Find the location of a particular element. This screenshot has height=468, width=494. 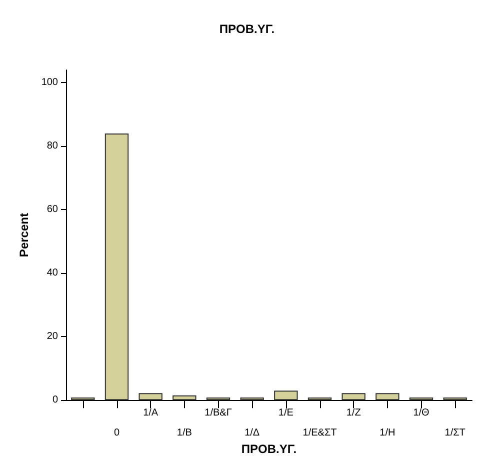

x-tick-label: 1/Β is located at coordinates (184, 433).